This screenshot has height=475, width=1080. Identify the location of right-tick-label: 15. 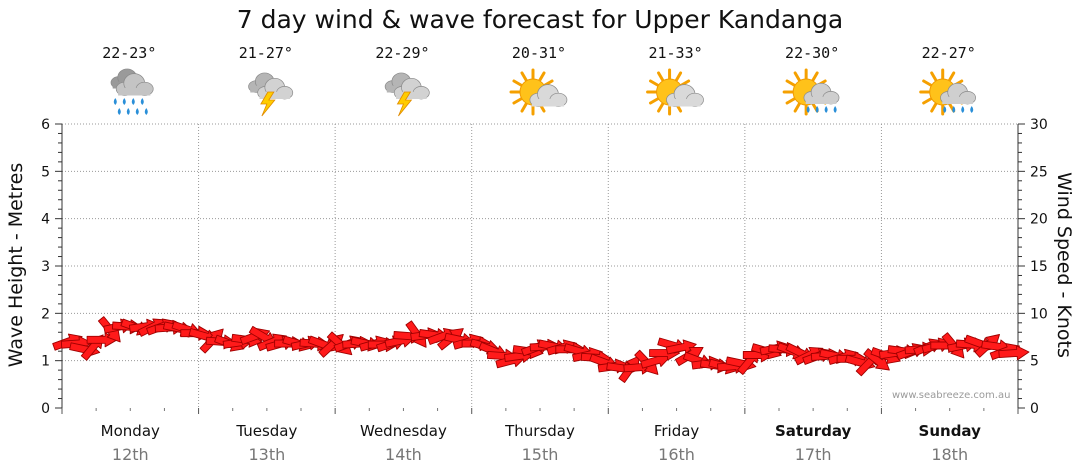
(1039, 267).